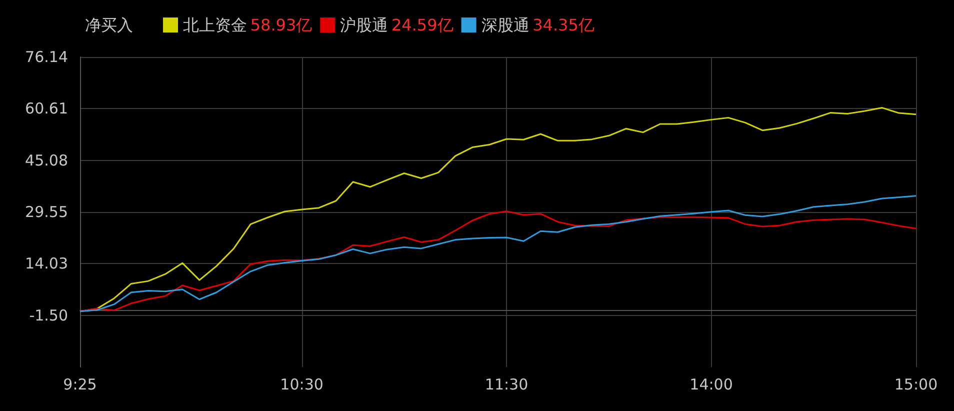 Image resolution: width=954 pixels, height=411 pixels. Describe the element at coordinates (46, 109) in the screenshot. I see `y-tick-label: 60.61` at that location.